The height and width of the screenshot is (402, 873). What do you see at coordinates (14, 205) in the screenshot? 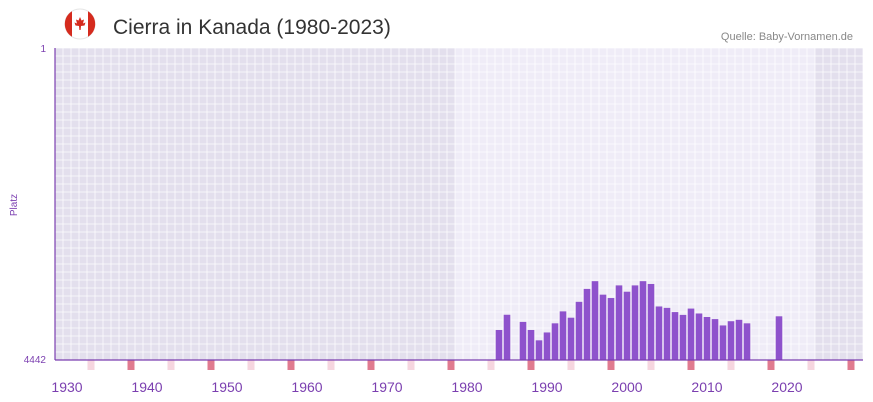
I see `y-axis-label: Platz` at bounding box center [14, 205].